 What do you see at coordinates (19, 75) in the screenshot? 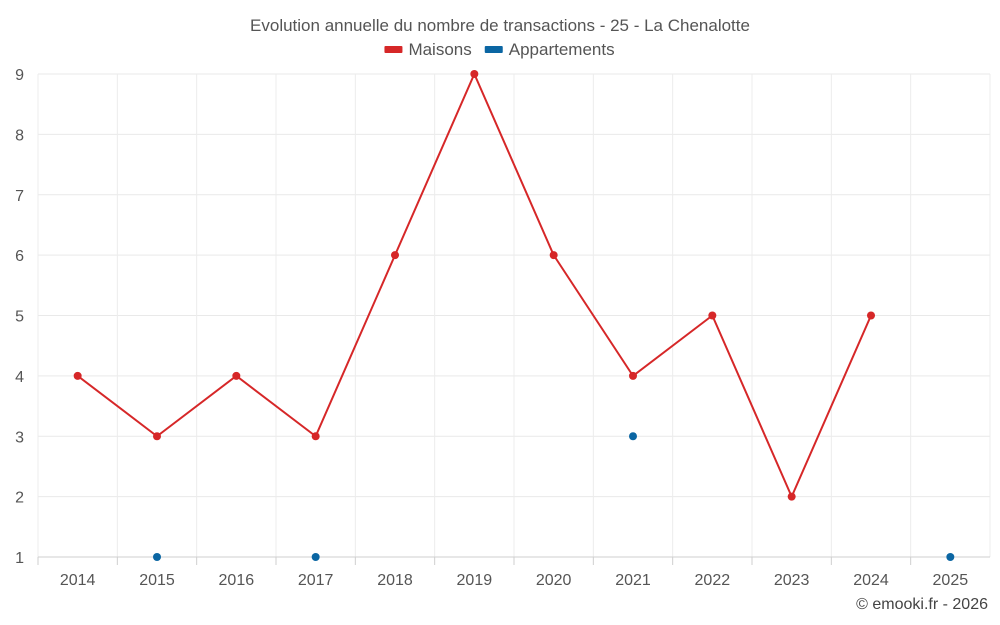
I see `y-tick-label: 9` at bounding box center [19, 75].